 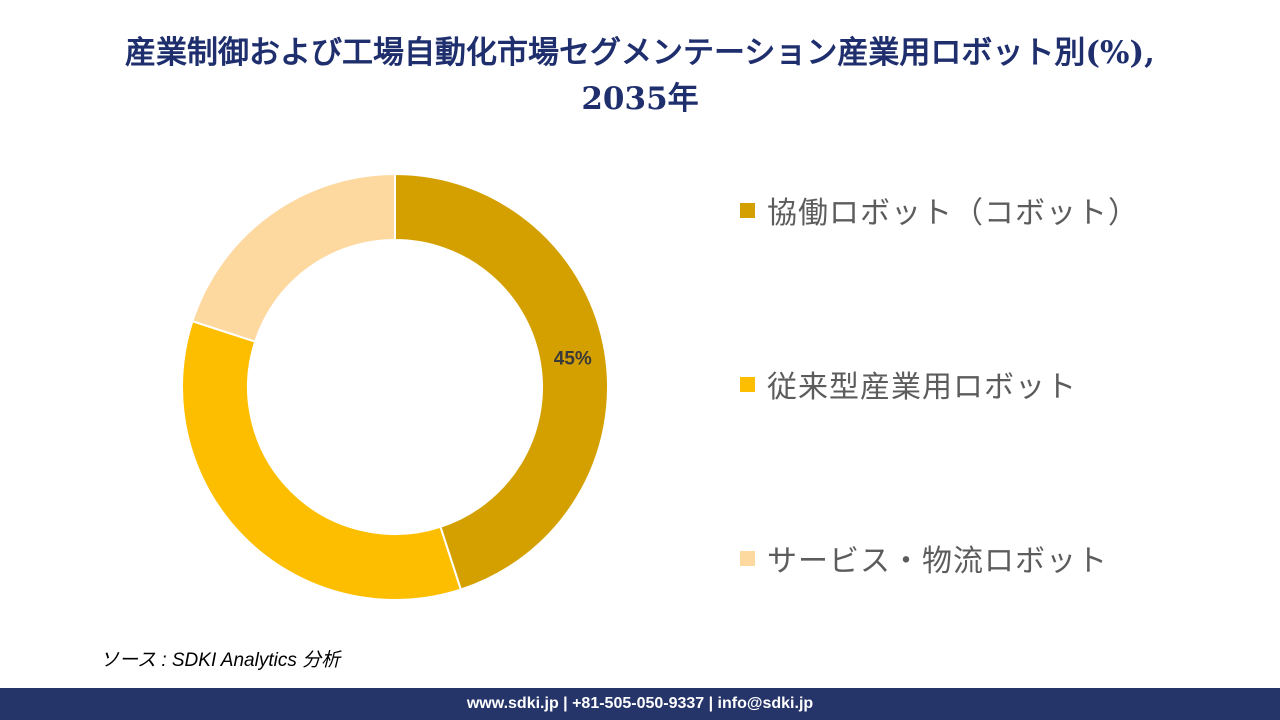 I want to click on source-note: ソース : SDKI Analytics 分析, so click(x=220, y=660).